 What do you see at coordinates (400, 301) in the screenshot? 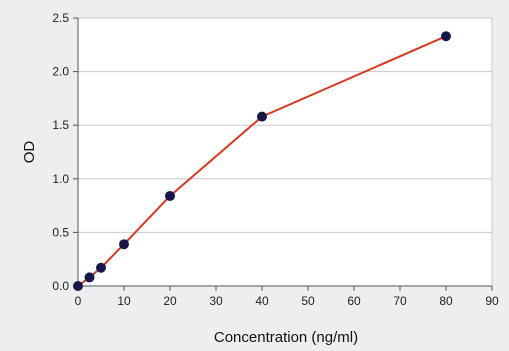
I see `x-tick-label: 70` at bounding box center [400, 301].